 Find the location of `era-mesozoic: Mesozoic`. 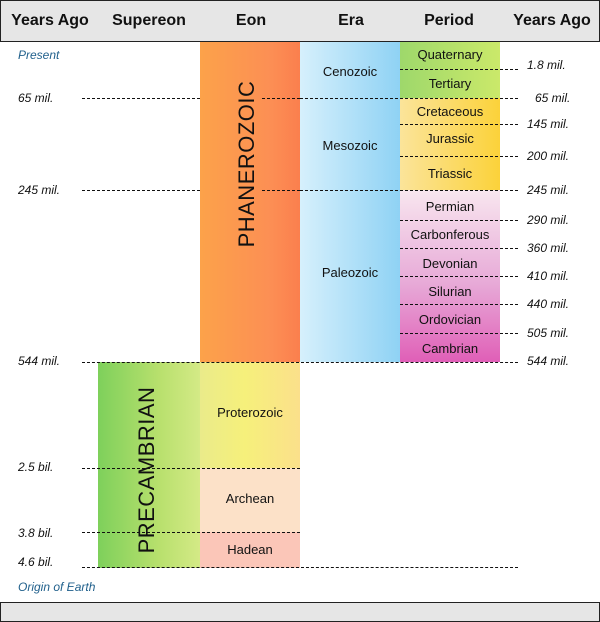

era-mesozoic: Mesozoic is located at coordinates (350, 145).